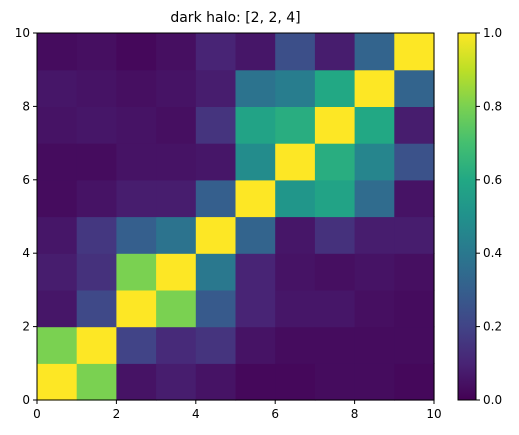 The image size is (519, 435). What do you see at coordinates (26, 180) in the screenshot?
I see `y-tick-label: 6` at bounding box center [26, 180].